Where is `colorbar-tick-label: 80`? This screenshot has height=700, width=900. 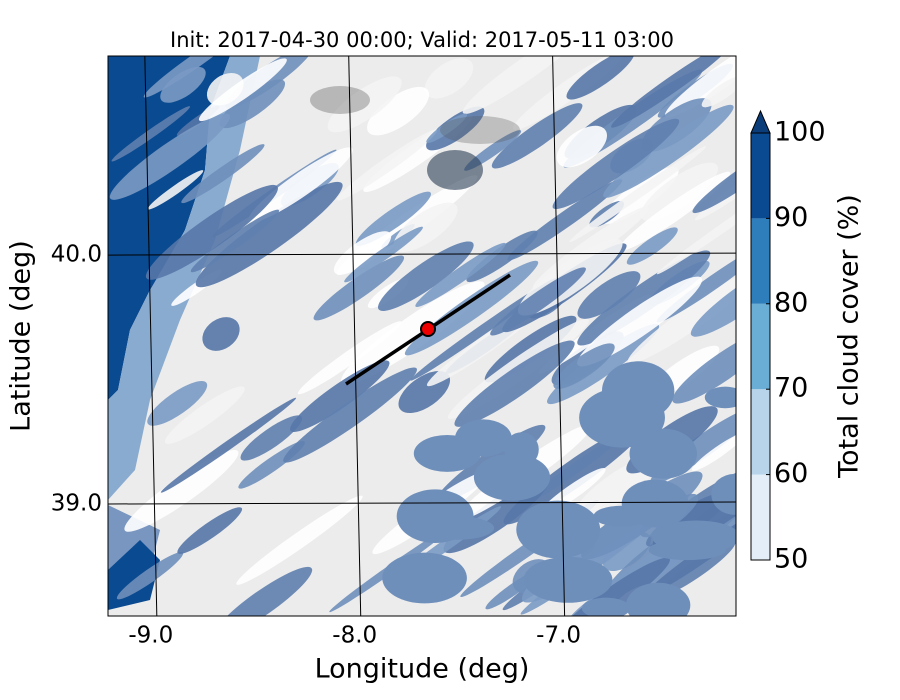
colorbar-tick-label: 80 is located at coordinates (791, 302).